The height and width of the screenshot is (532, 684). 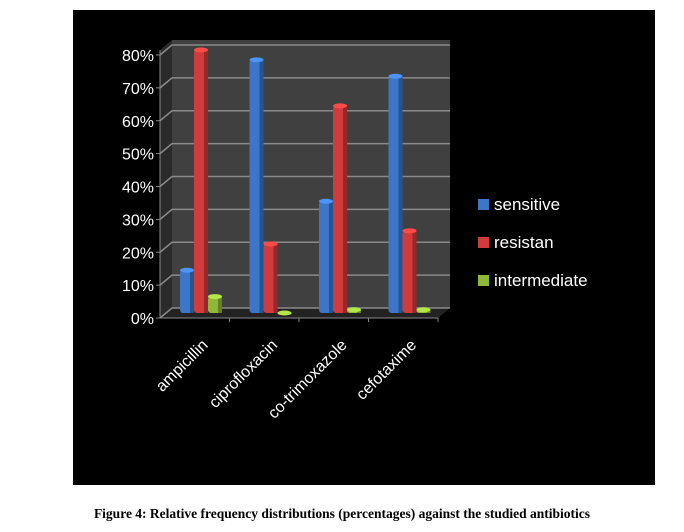 I want to click on legend-label: intermediate, so click(x=541, y=280).